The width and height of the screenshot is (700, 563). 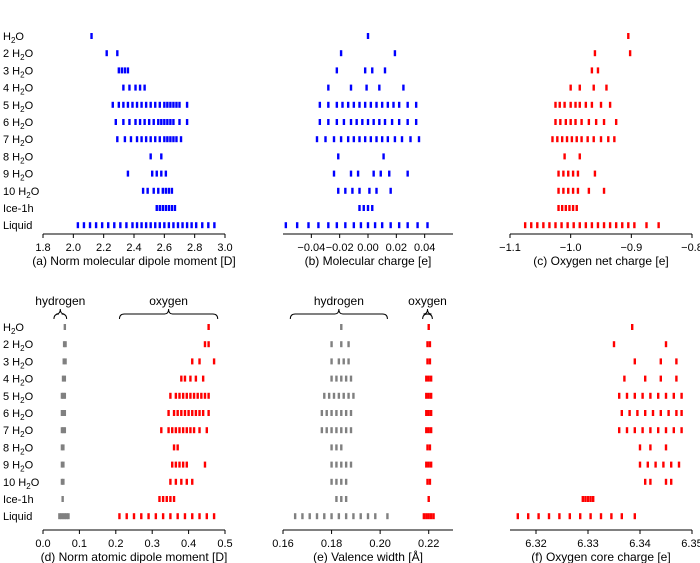 I want to click on row-label: 4 H2O, so click(x=18, y=90).